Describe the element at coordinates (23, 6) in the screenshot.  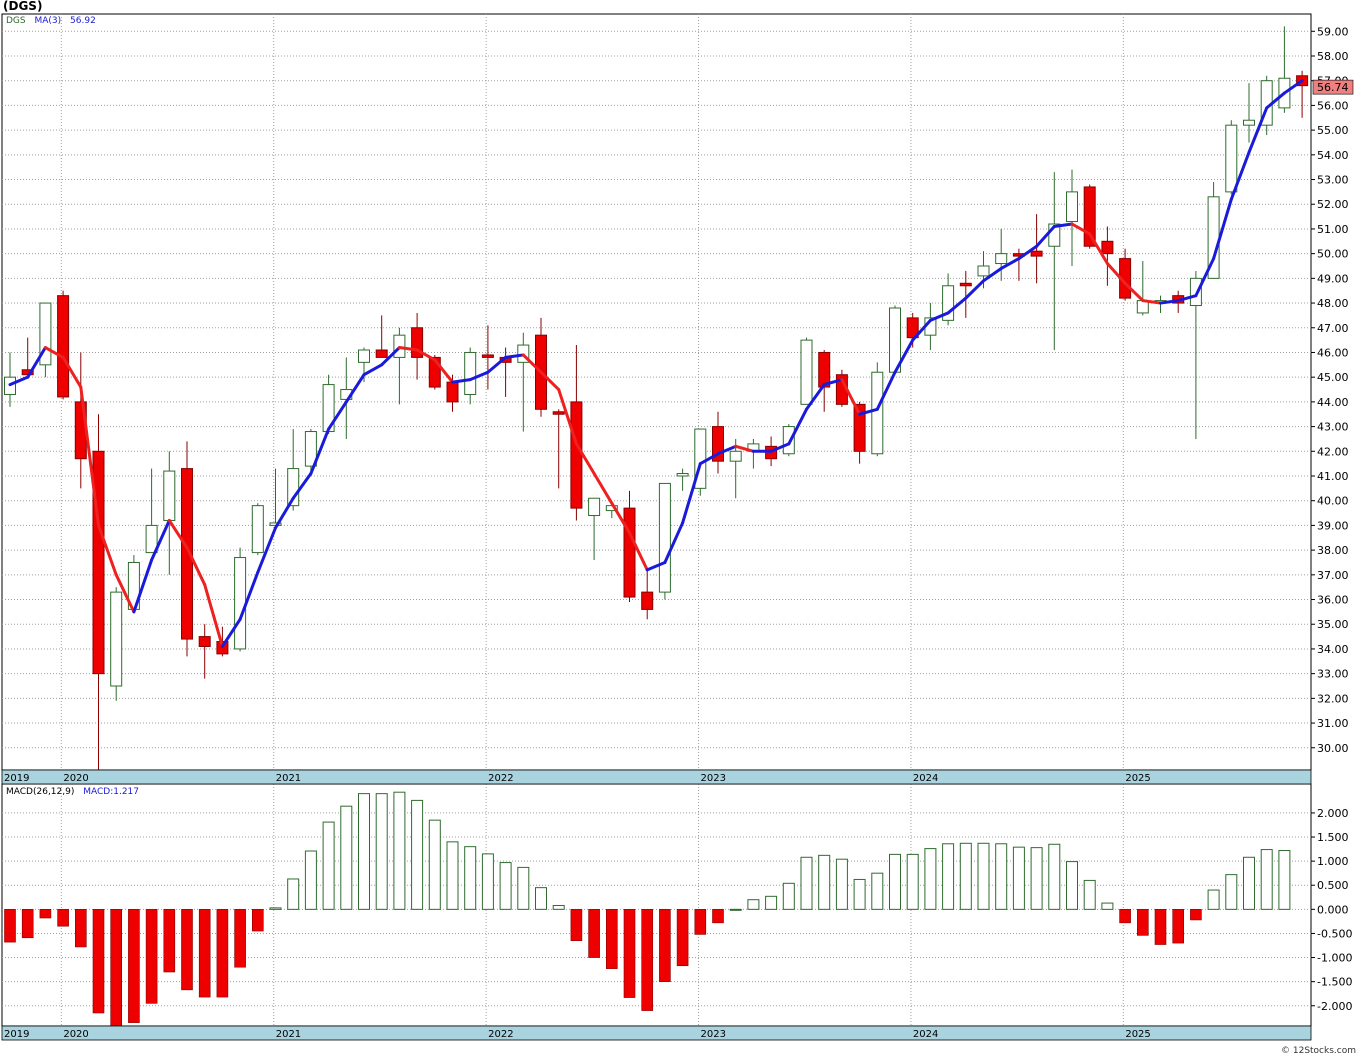
I see `chart-title: (DGS)` at that location.